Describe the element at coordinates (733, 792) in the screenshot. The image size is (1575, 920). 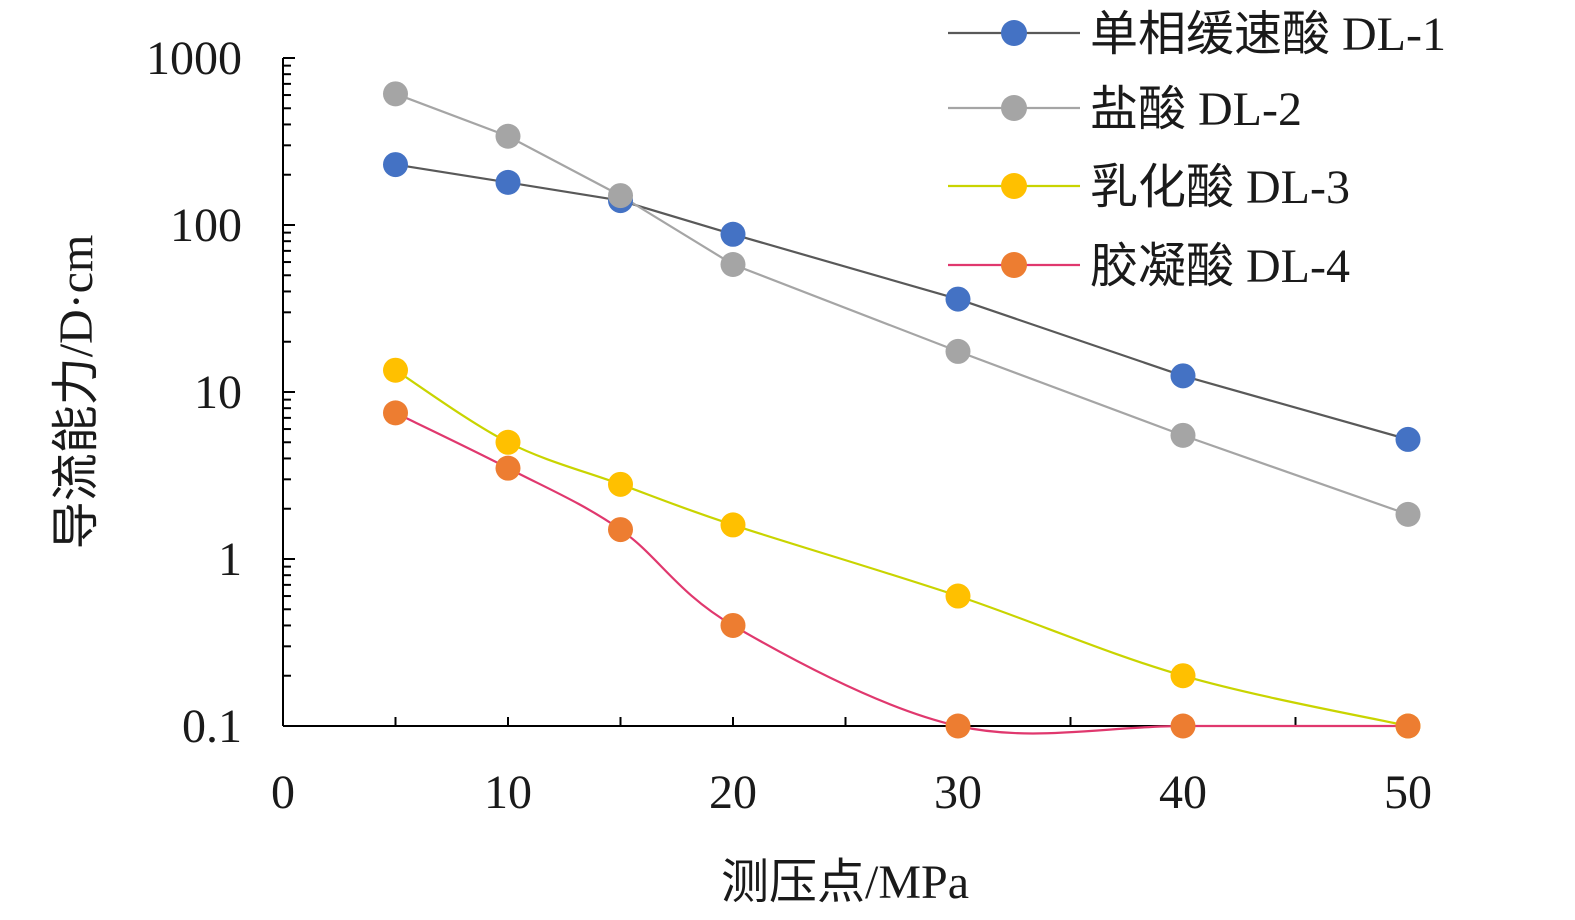
I see `x-tick-label: 20` at that location.